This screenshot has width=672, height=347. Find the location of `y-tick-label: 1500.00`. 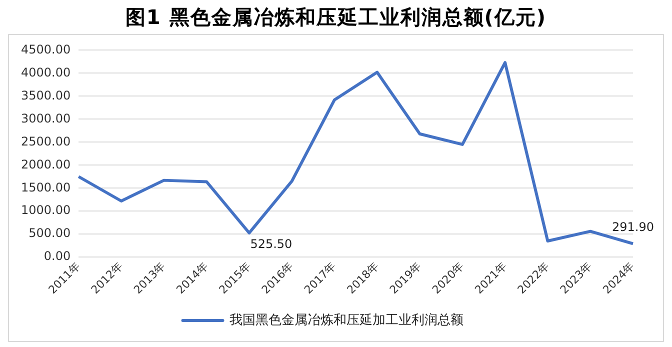

y-tick-label: 1500.00 is located at coordinates (46, 187).